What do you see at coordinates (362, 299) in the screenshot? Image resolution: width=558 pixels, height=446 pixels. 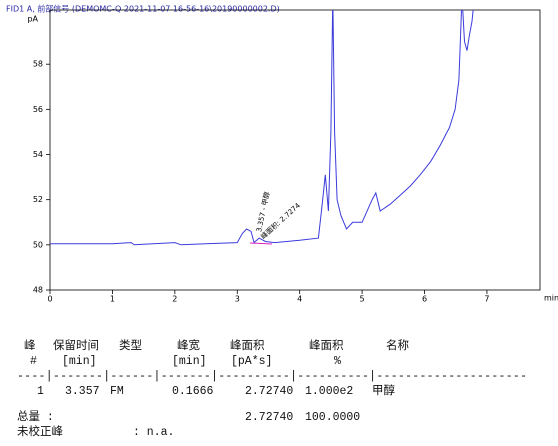 I see `x-tick-label: 5` at bounding box center [362, 299].